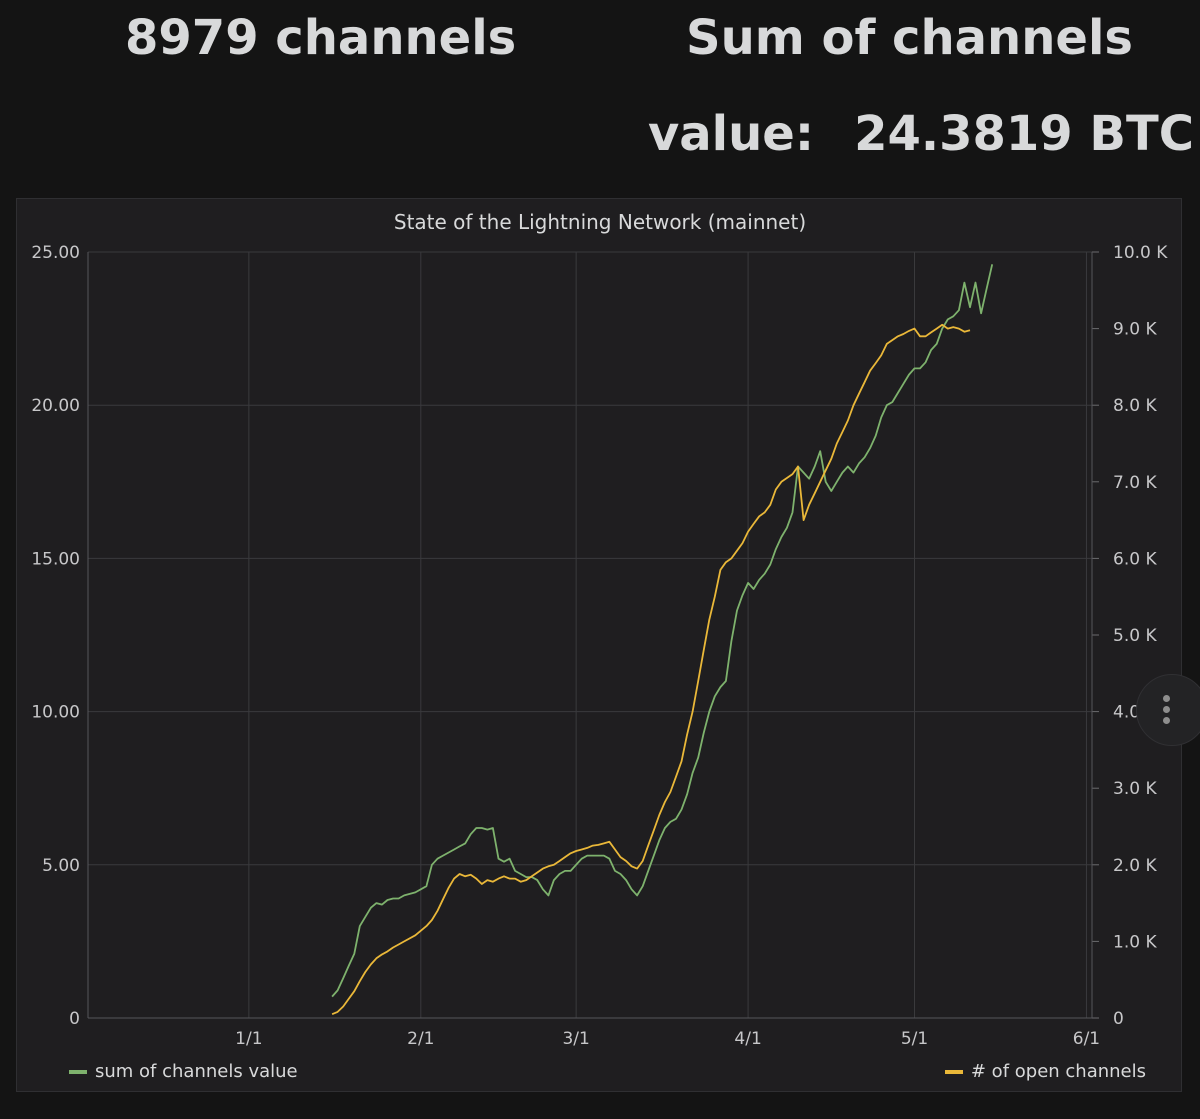  I want to click on y-right-tick-label: 1.0 K, so click(1135, 942).